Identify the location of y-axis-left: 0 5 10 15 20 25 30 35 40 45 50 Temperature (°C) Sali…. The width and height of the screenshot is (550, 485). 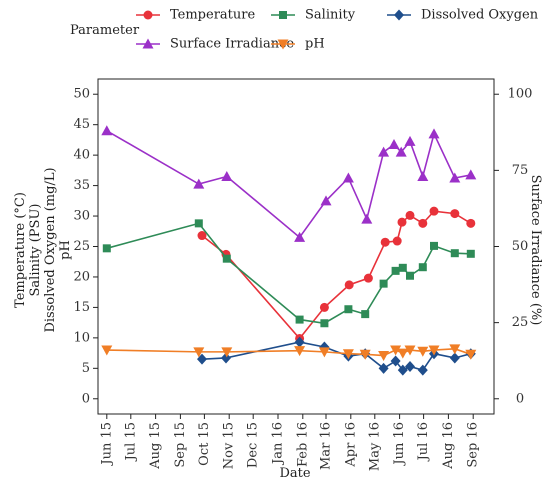
(55, 246).